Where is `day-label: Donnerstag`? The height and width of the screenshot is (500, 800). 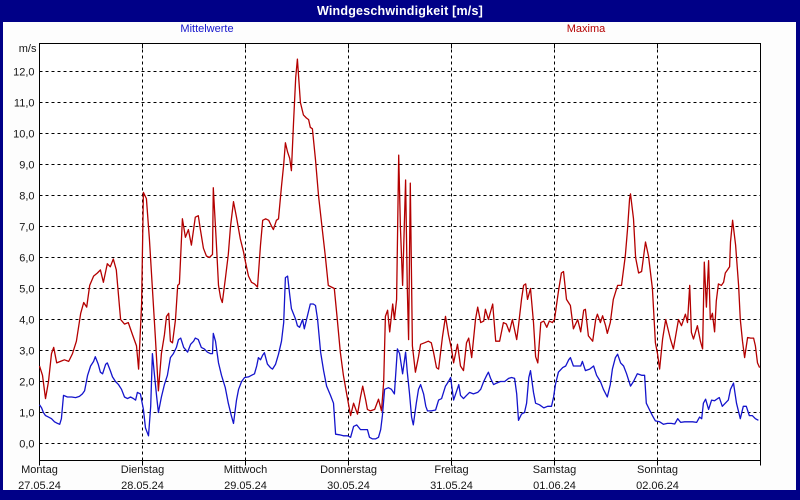
day-label: Donnerstag is located at coordinates (348, 470).